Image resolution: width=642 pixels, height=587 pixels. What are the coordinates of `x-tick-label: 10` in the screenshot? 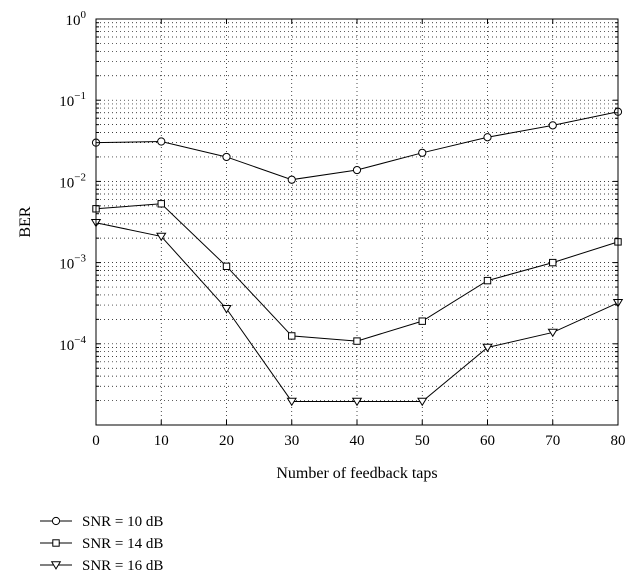 It's located at (161, 441).